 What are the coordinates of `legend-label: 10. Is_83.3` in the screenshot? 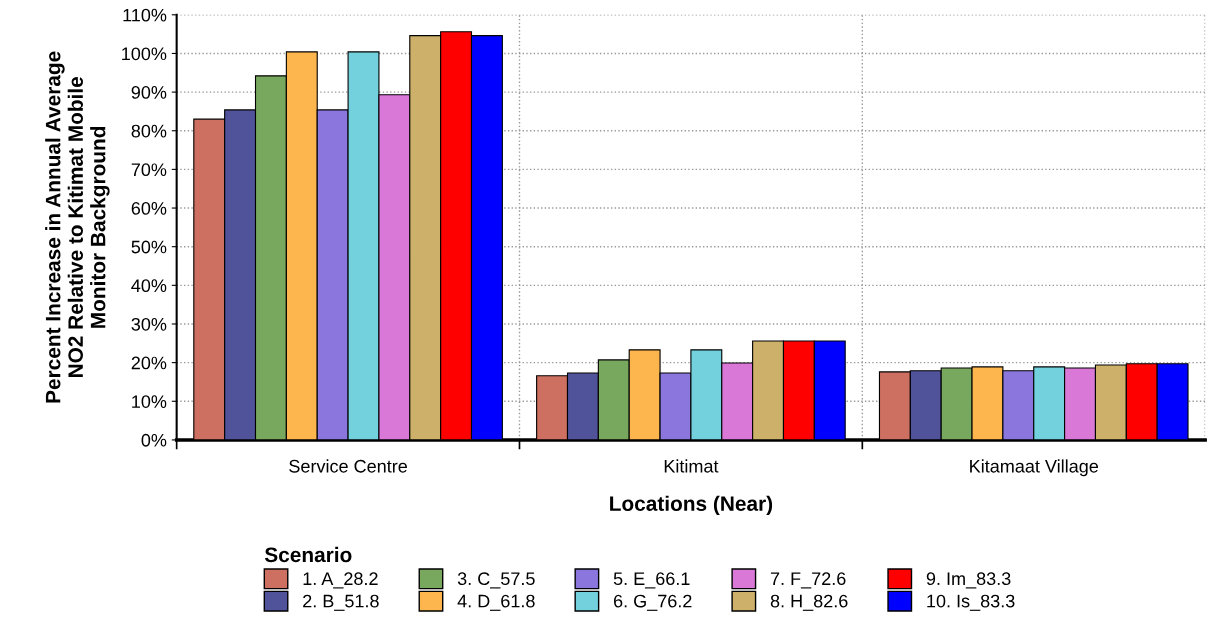 It's located at (971, 602).